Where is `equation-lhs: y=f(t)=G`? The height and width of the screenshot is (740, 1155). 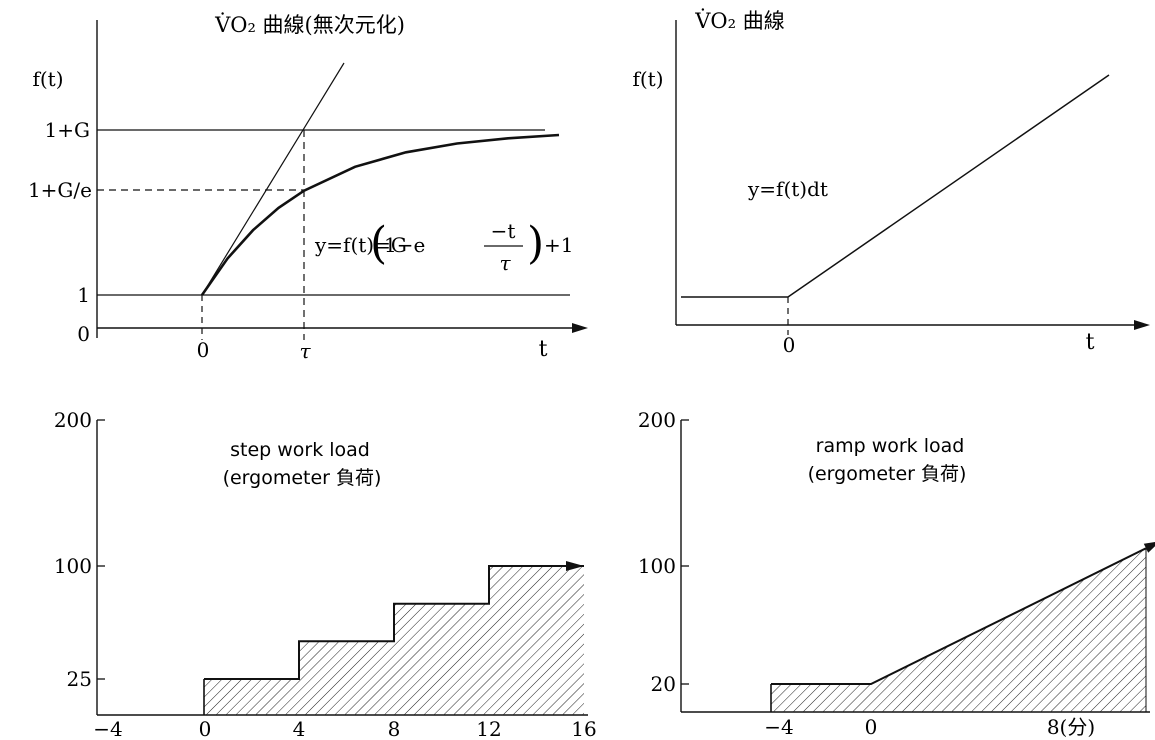
equation-lhs: y=f(t)=G is located at coordinates (360, 245).